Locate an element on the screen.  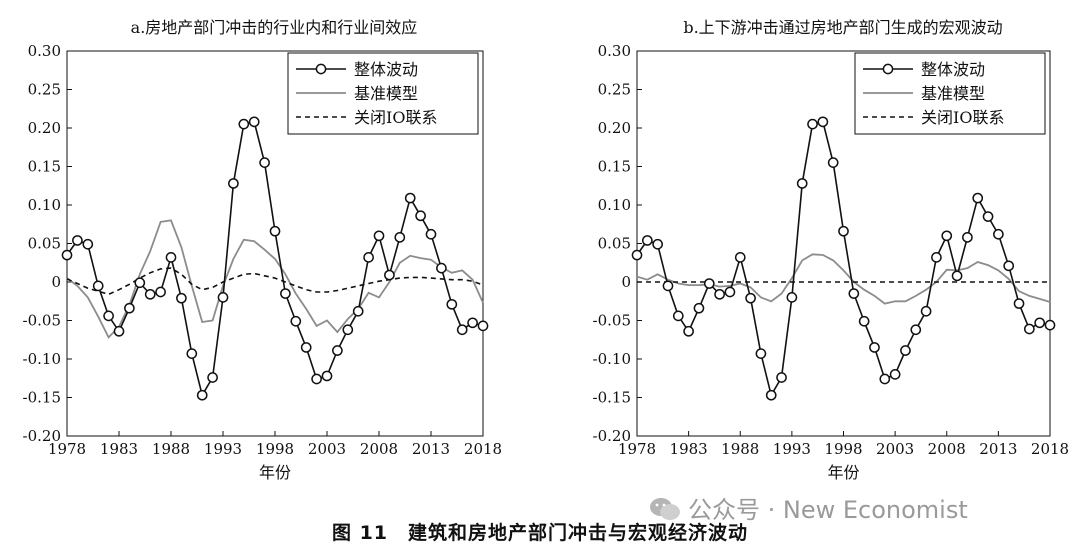
series-line-baseline is located at coordinates (843, 279).